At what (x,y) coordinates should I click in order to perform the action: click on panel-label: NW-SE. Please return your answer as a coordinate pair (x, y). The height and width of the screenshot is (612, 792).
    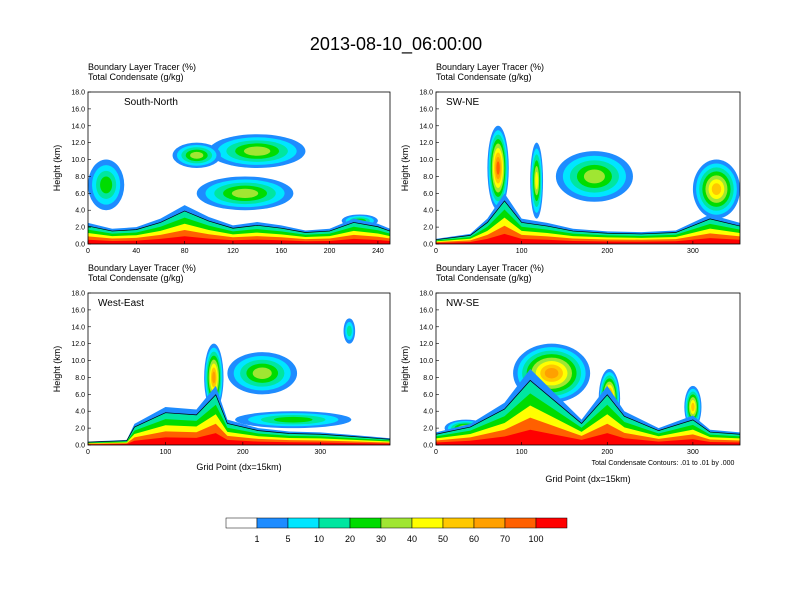
    Looking at the image, I should click on (462, 303).